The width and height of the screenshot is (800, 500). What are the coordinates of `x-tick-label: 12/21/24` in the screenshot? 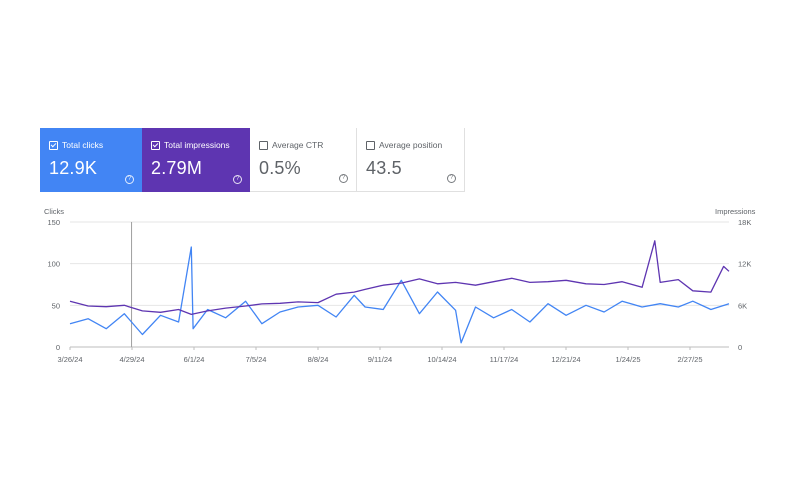 It's located at (565, 359).